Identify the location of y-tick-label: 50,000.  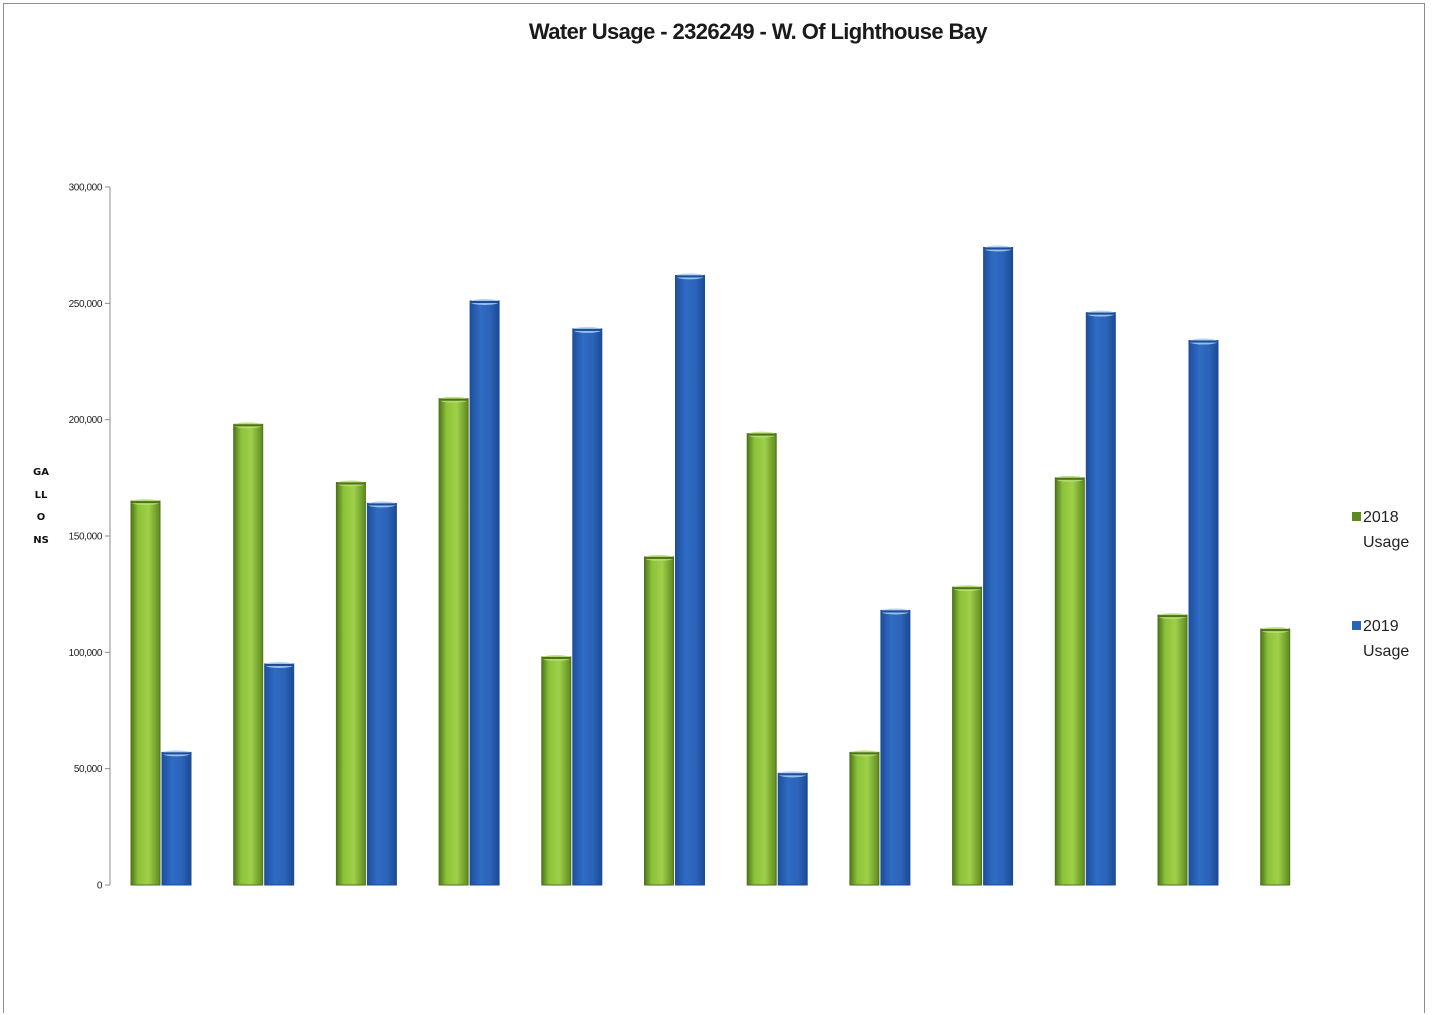
(88, 769).